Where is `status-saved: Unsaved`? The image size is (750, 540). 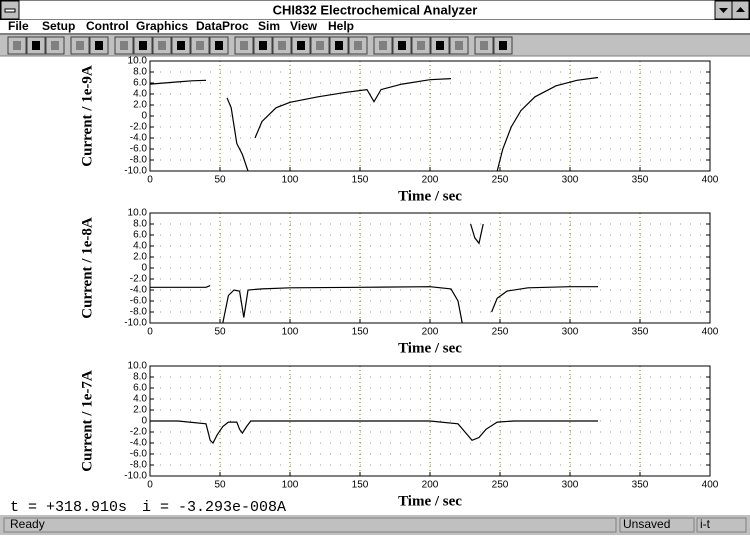
status-saved: Unsaved is located at coordinates (646, 524).